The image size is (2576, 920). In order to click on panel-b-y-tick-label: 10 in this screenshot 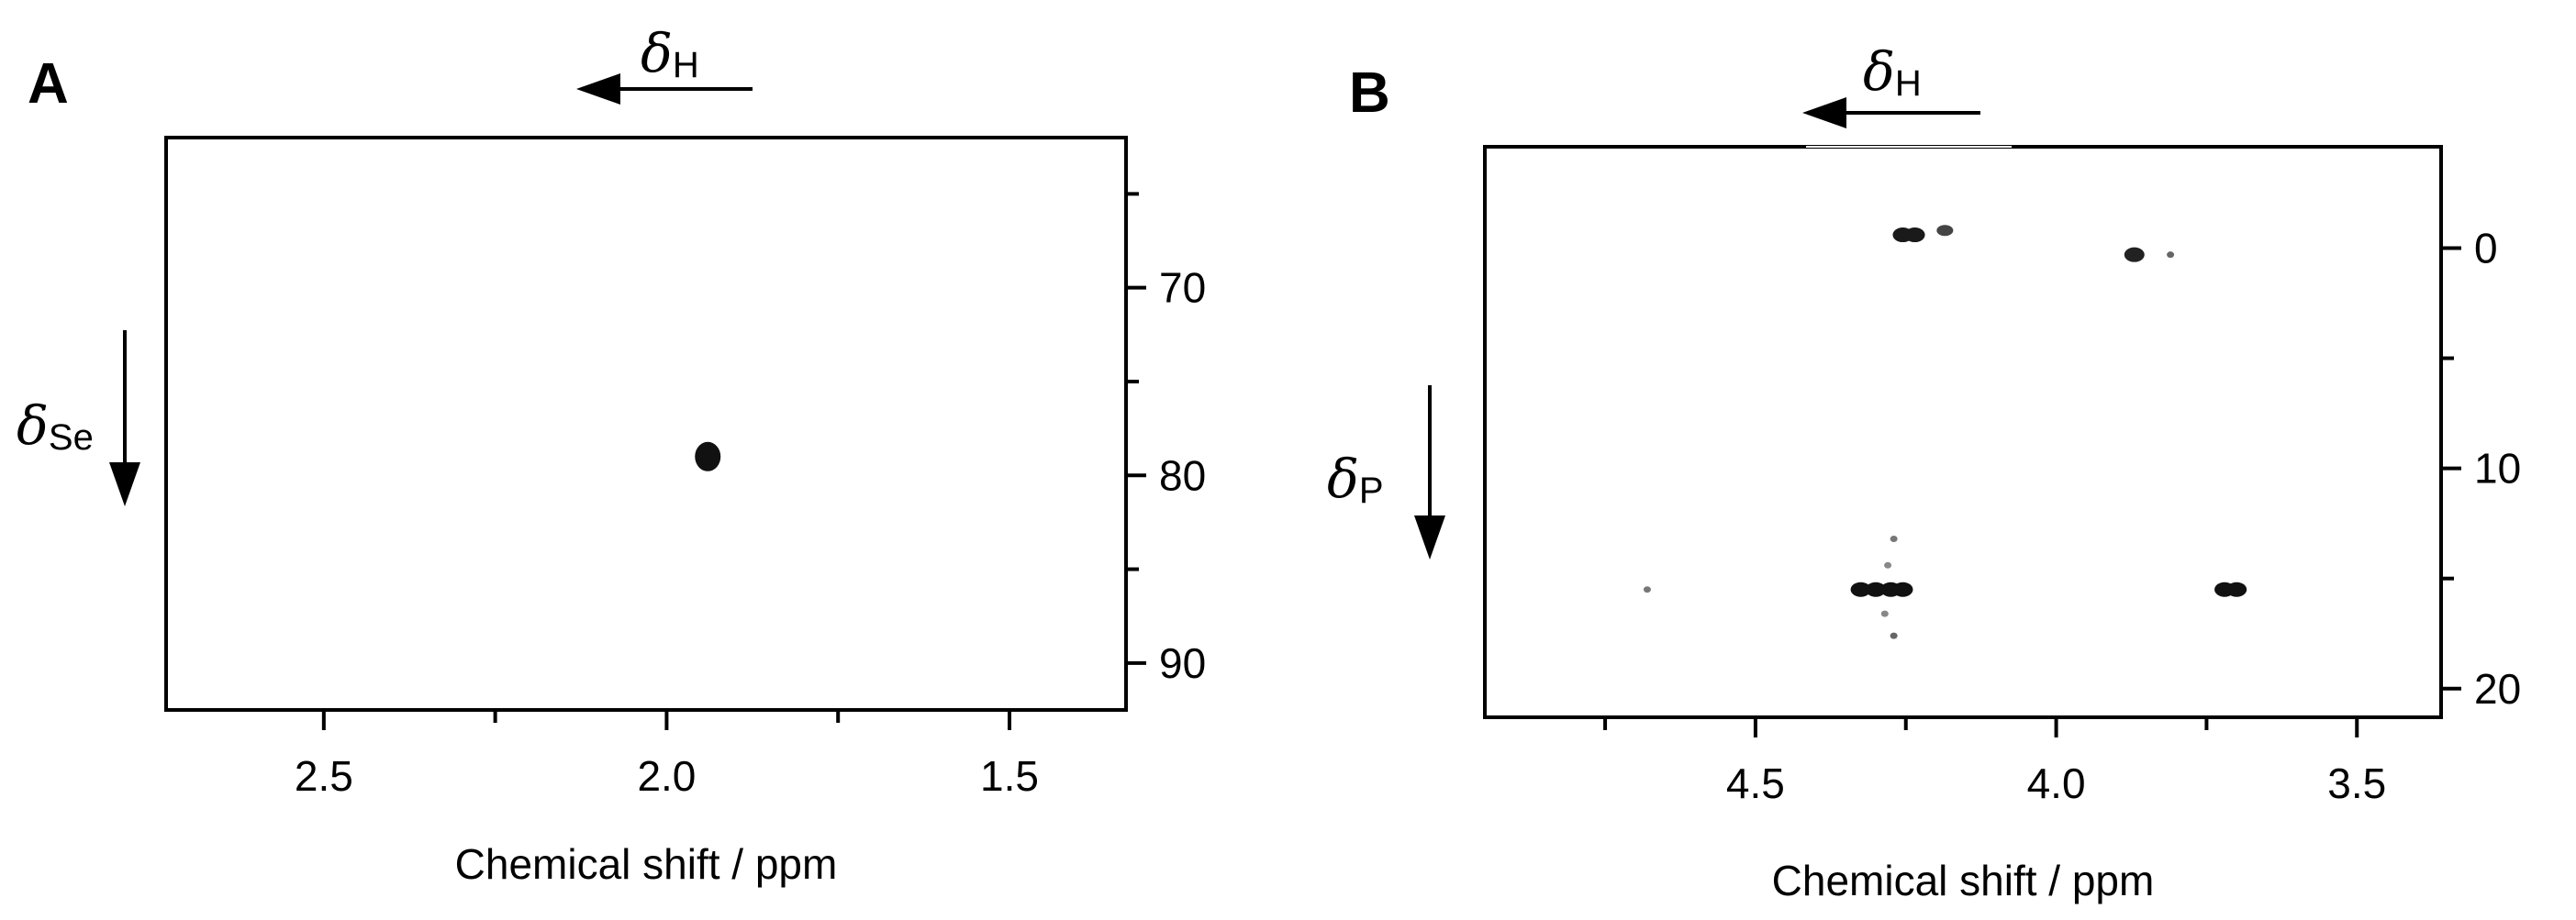, I will do `click(2497, 469)`.